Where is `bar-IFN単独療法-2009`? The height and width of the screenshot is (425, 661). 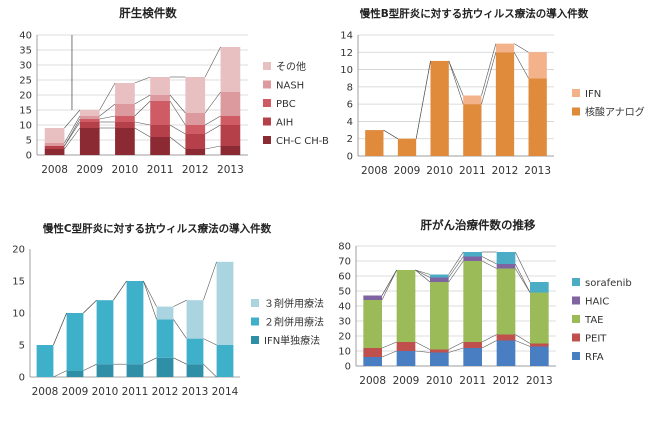 bar-IFN単独療法-2009 is located at coordinates (75, 373).